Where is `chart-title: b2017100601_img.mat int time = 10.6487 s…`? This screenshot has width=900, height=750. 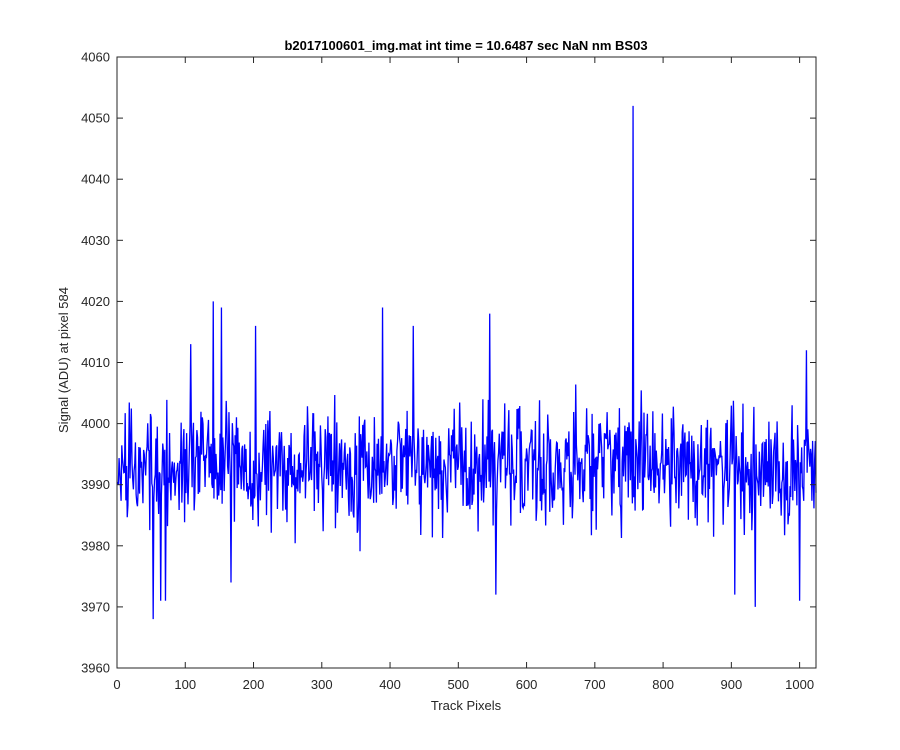 chart-title: b2017100601_img.mat int time = 10.6487 s… is located at coordinates (465, 45).